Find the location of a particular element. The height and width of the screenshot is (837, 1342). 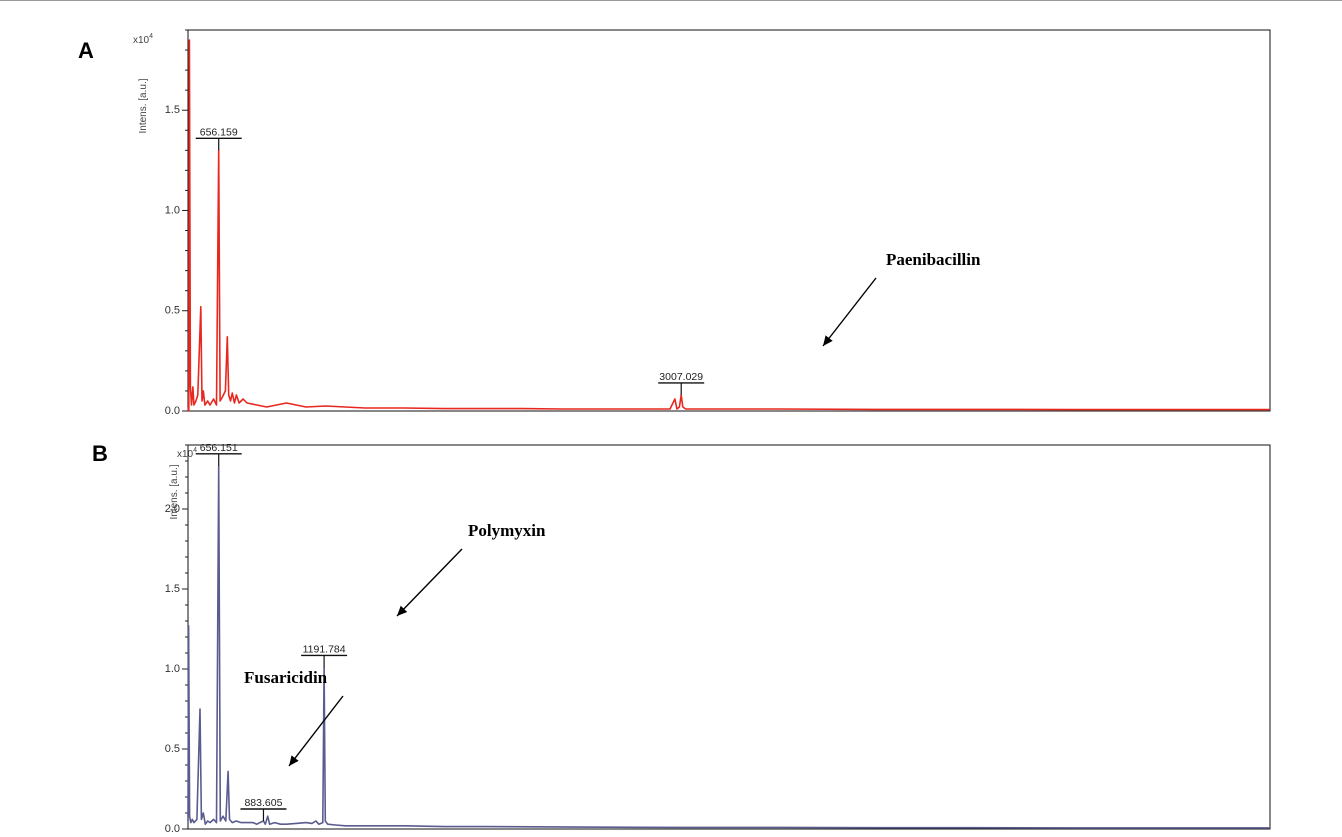

y-tick-label: 2.0 is located at coordinates (172, 509).